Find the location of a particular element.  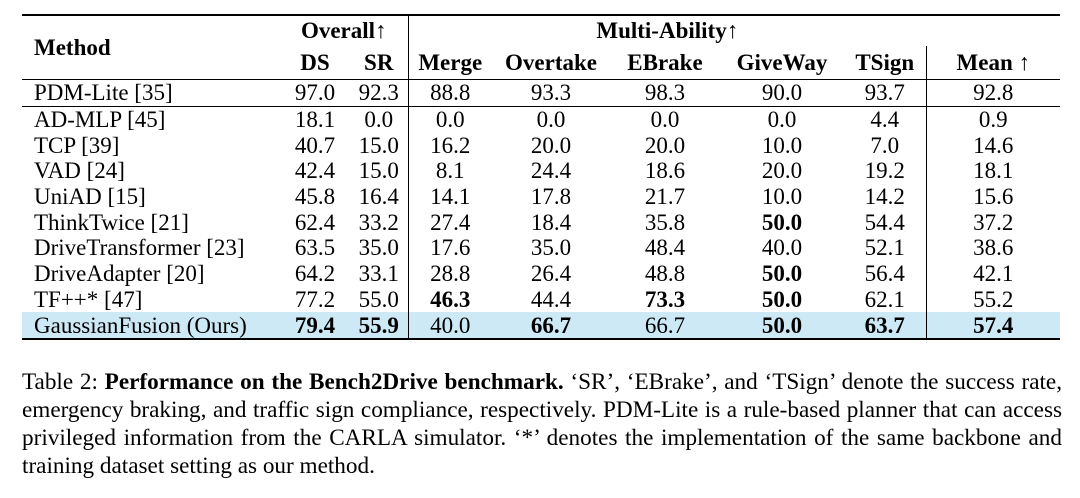

header-mean: Mean ↑ is located at coordinates (993, 63).